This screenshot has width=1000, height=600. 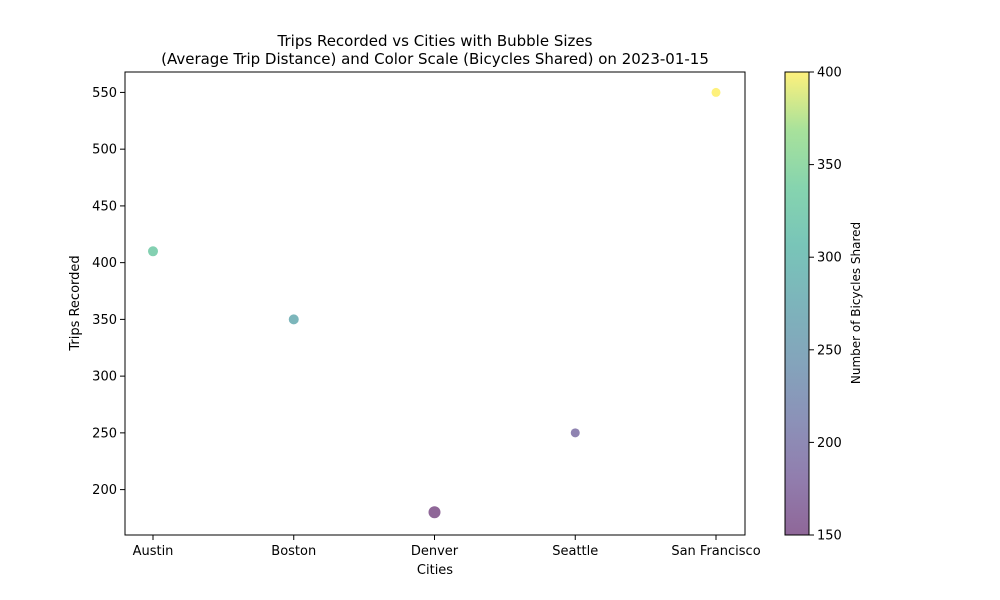 I want to click on x-axis-ticks: Austin Boston Denver Seattle San Francisco, so click(x=447, y=547).